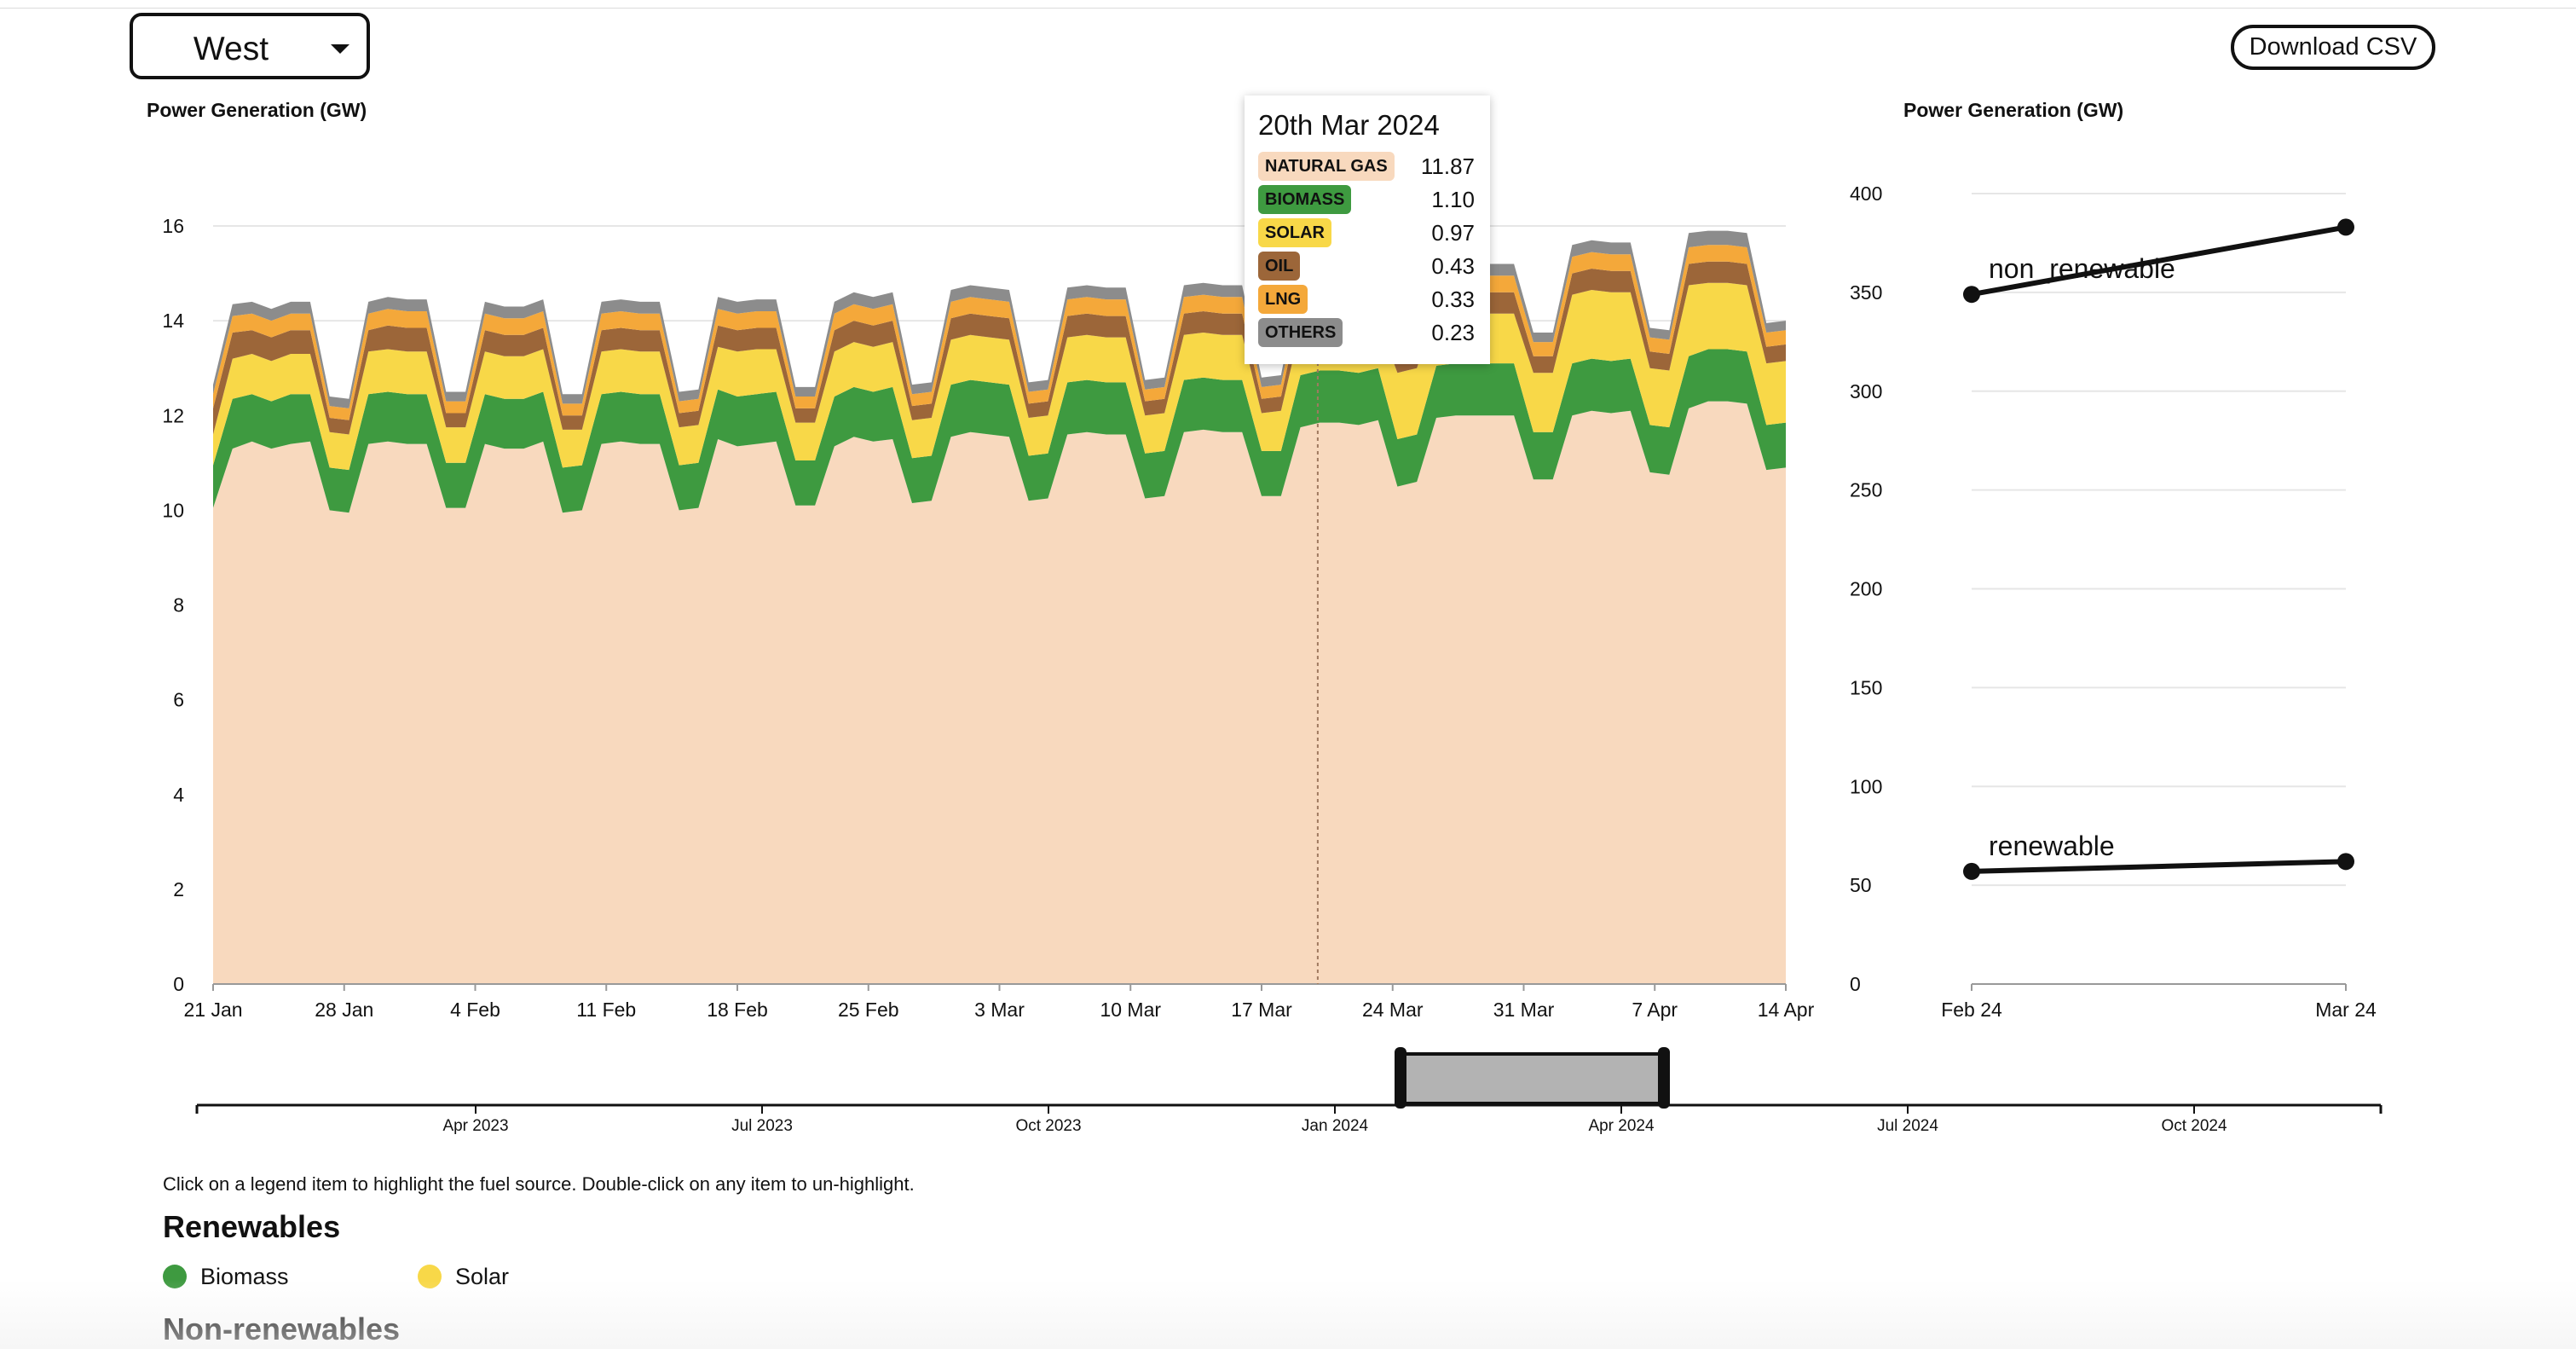 The width and height of the screenshot is (2576, 1349). I want to click on y-tick-label: 2, so click(178, 889).